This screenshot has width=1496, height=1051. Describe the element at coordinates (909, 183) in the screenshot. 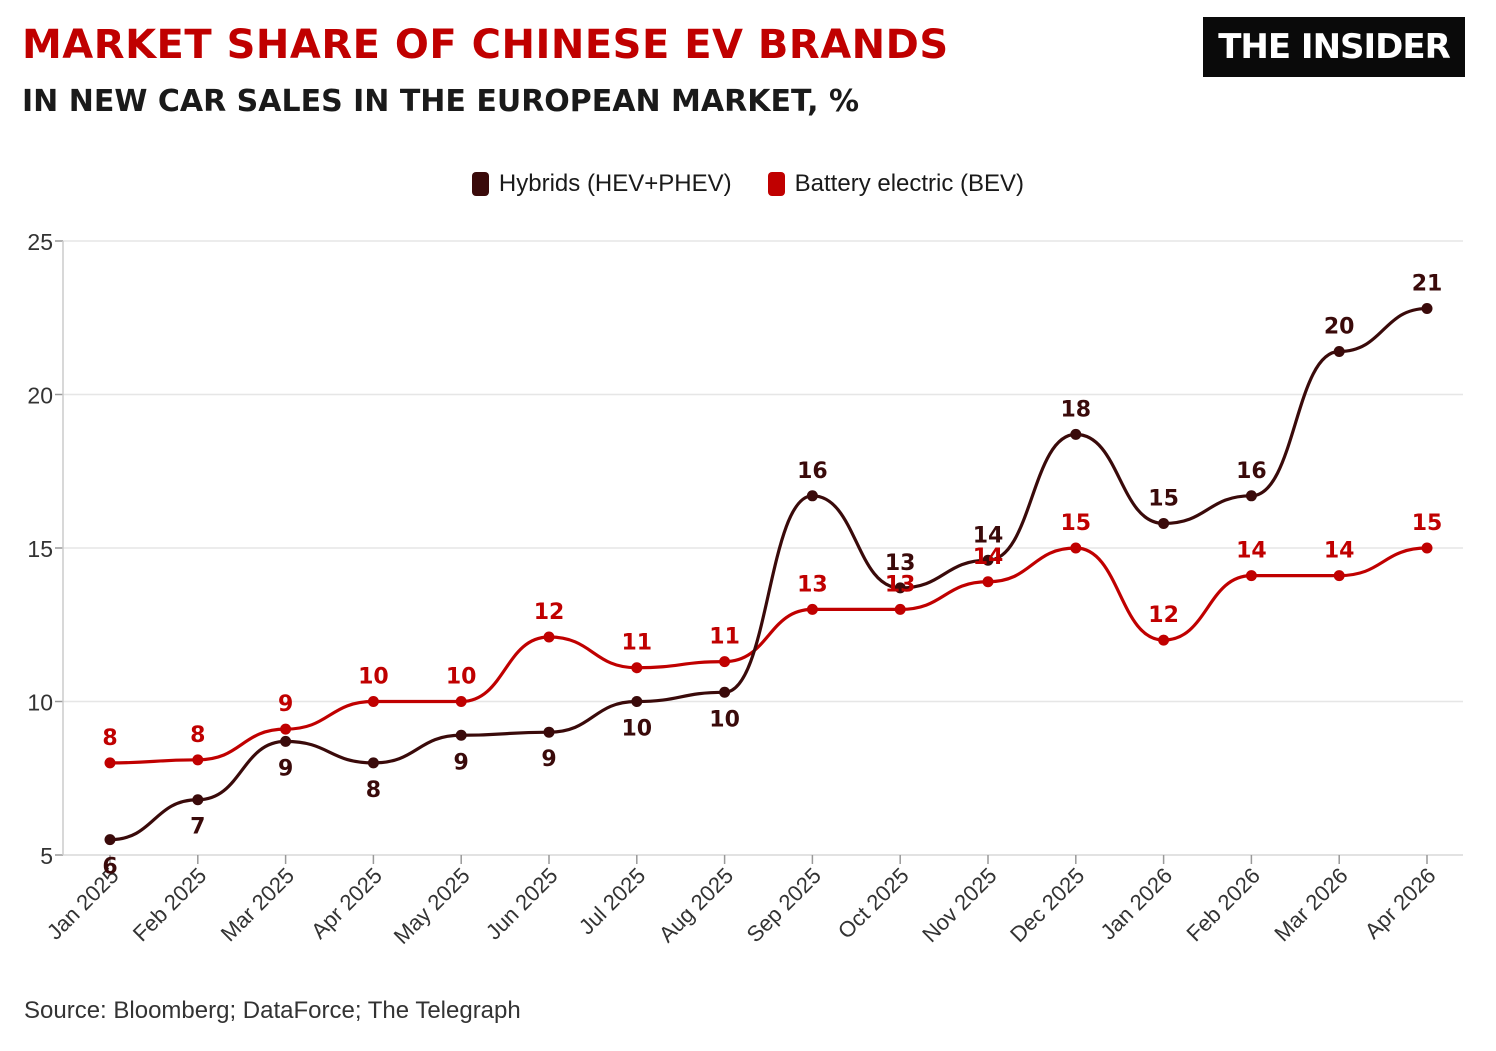

I see `legend-label-bev: Battery electric (BEV)` at that location.